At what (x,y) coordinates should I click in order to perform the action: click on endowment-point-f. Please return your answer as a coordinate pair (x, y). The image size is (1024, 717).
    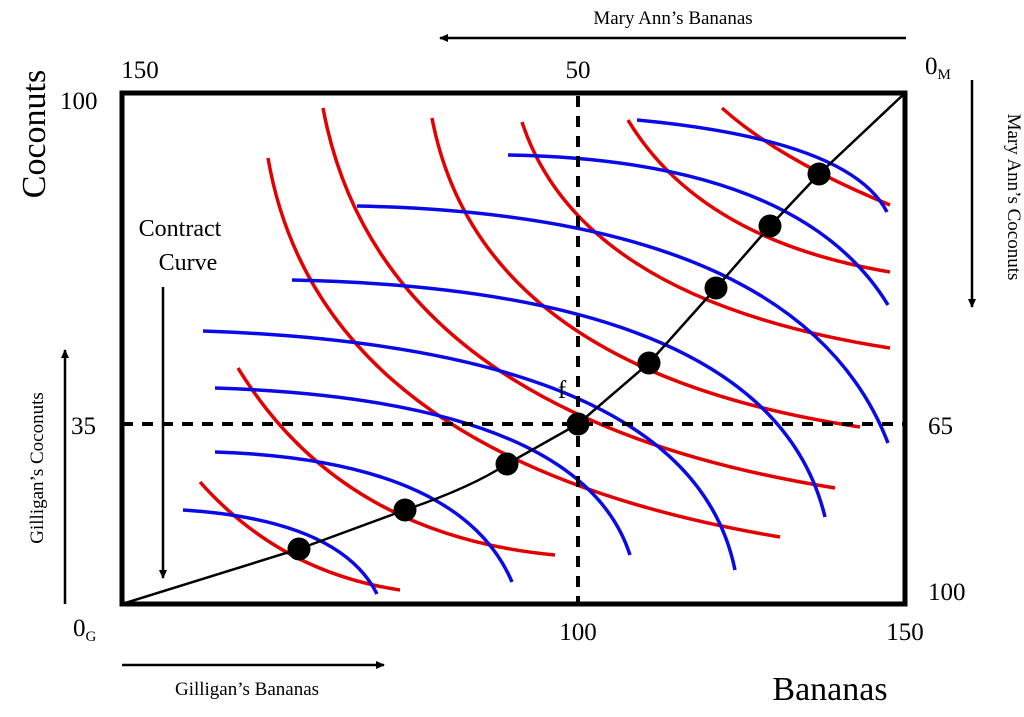
    Looking at the image, I should click on (578, 424).